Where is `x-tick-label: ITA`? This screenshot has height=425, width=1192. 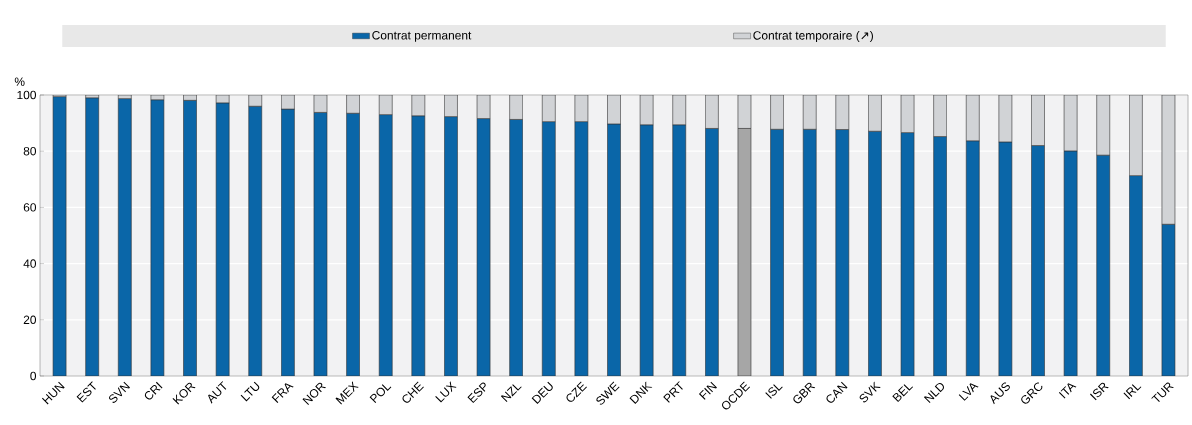 x-tick-label: ITA is located at coordinates (1067, 391).